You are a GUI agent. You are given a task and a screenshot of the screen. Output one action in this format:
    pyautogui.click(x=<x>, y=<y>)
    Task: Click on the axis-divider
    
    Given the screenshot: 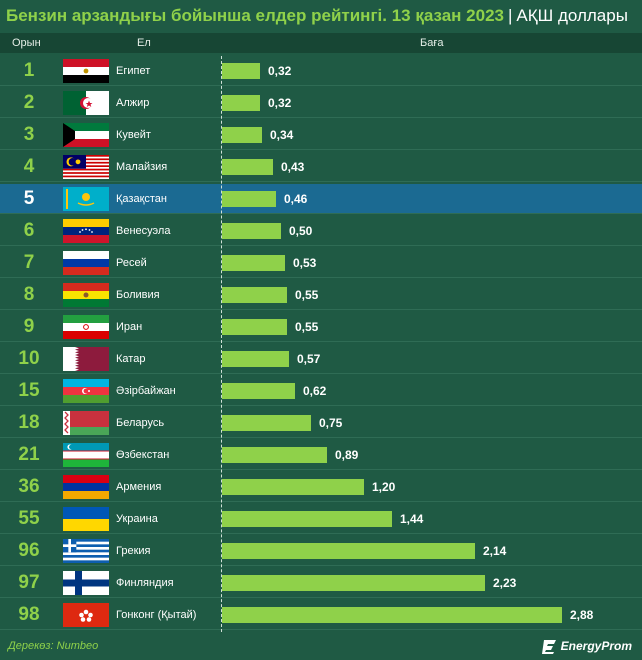 What is the action you would take?
    pyautogui.click(x=221, y=344)
    